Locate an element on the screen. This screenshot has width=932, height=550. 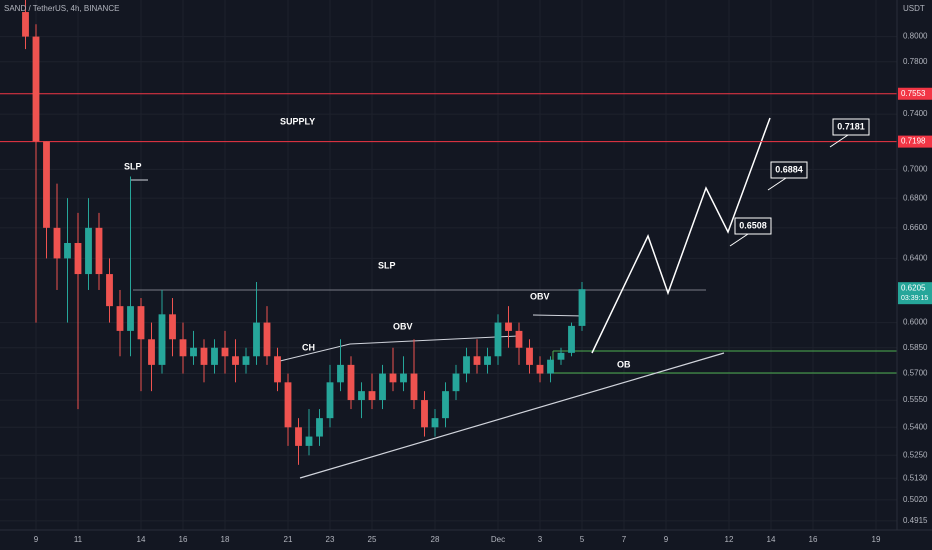
y-tick-label: 0.8000 is located at coordinates (915, 36).